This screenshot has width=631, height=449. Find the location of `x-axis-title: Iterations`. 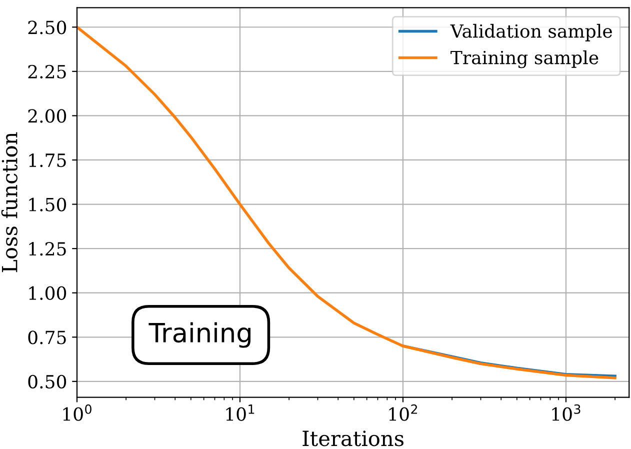

x-axis-title: Iterations is located at coordinates (353, 438).